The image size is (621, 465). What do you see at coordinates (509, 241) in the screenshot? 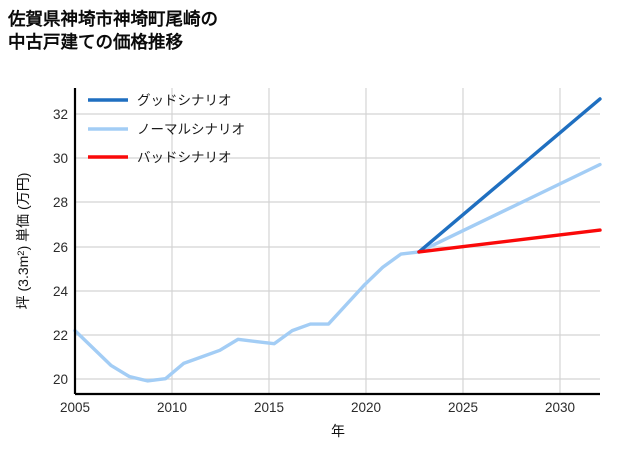
I see `series-line-bad` at bounding box center [509, 241].